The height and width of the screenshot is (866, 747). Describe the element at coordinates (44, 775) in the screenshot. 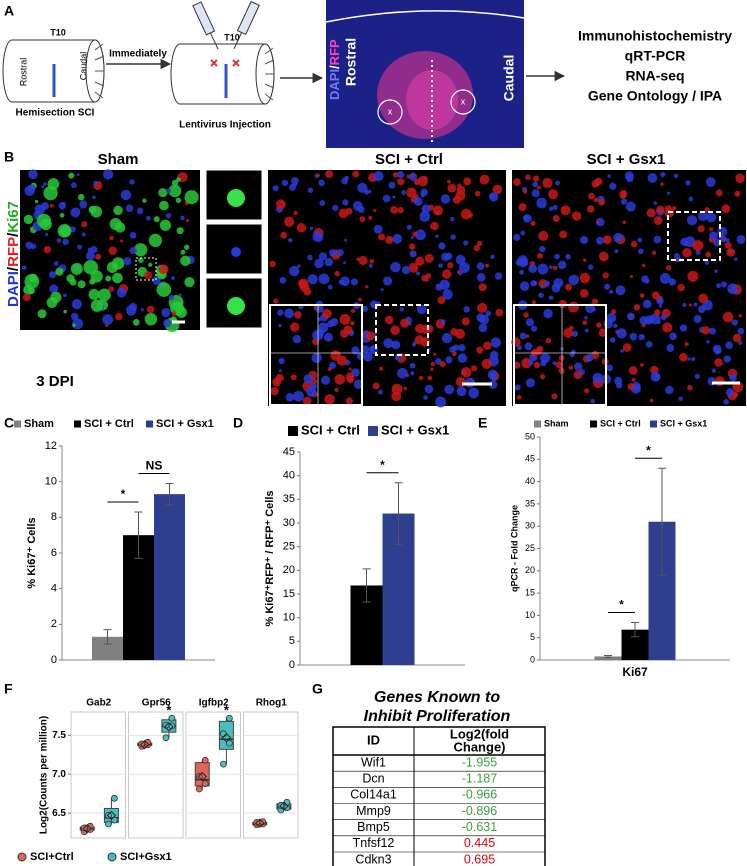

I see `y-axis-label: Log2(Counts per million)` at that location.